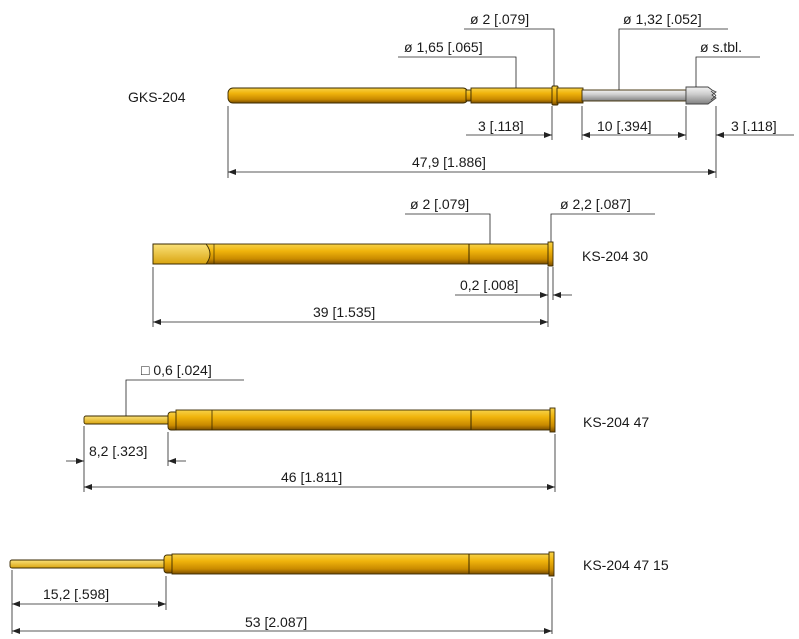 This screenshot has width=799, height=639. I want to click on ks-204-47-15-len-total-label: 53 [2.087], so click(276, 622).